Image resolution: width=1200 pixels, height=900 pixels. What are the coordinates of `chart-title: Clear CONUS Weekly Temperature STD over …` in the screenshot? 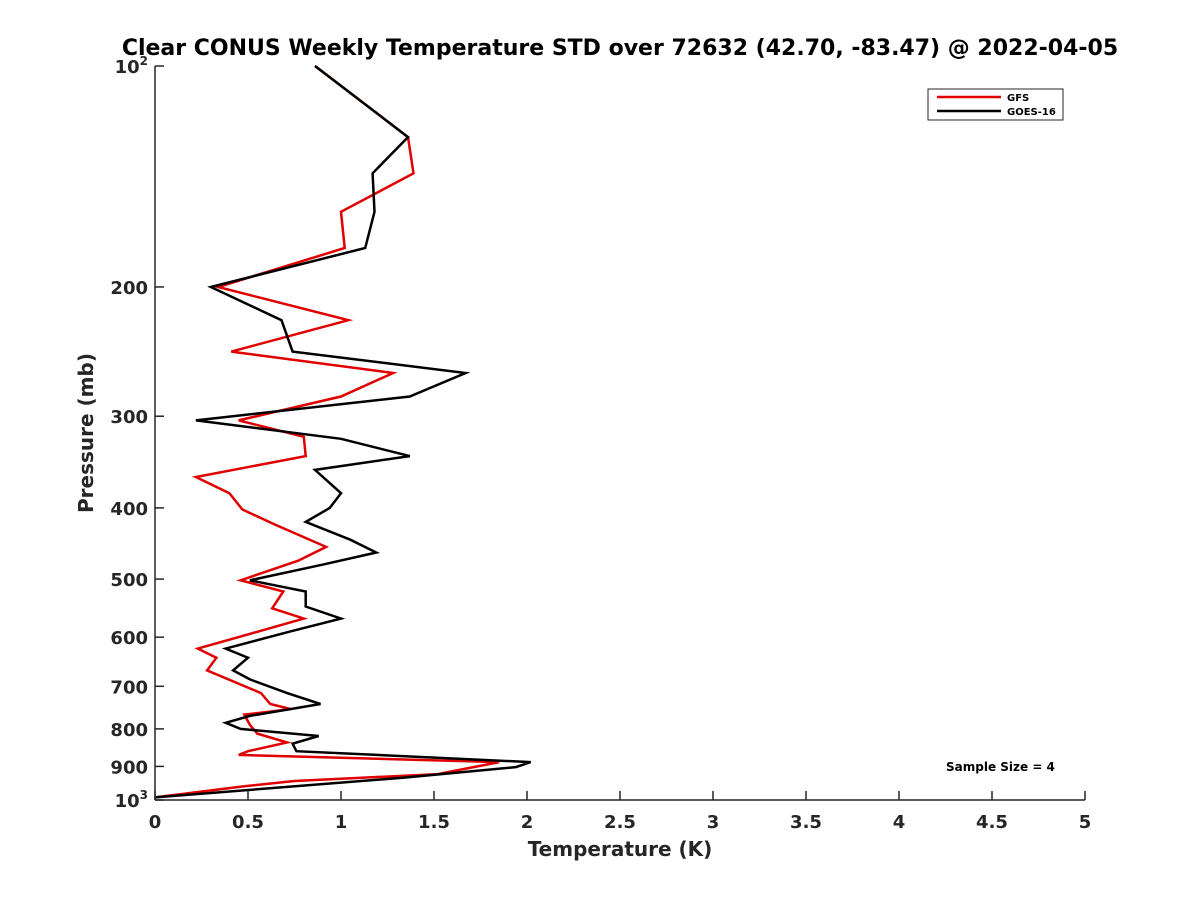 It's located at (620, 48).